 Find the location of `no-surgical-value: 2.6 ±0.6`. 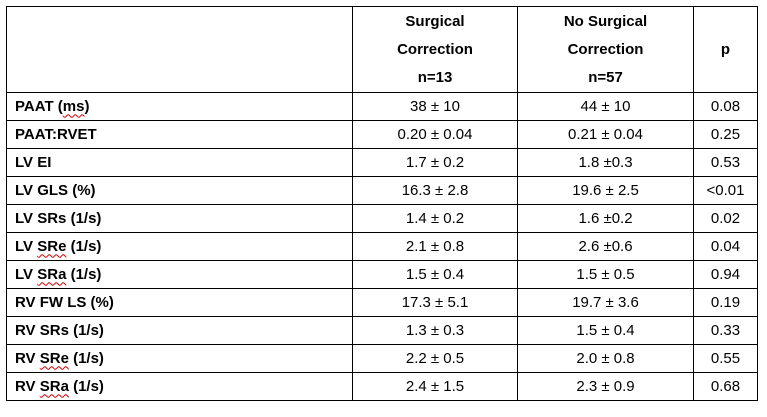

no-surgical-value: 2.6 ±0.6 is located at coordinates (605, 246).